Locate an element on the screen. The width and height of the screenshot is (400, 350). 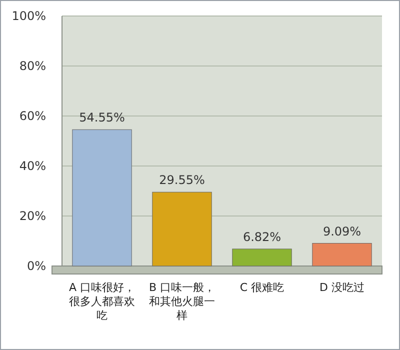
y-tick-label: 40% is located at coordinates (32, 166).